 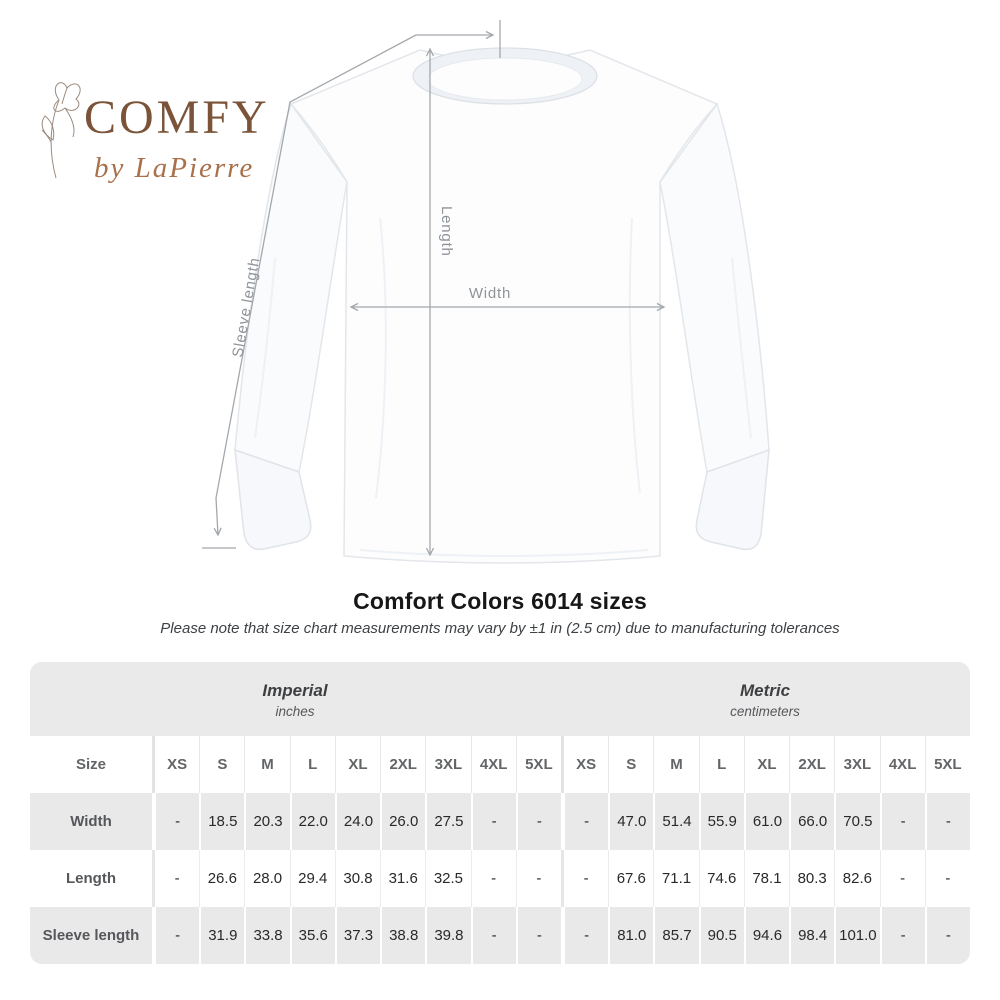 What do you see at coordinates (91, 935) in the screenshot?
I see `row-label-sleeve-length: Sleeve length` at bounding box center [91, 935].